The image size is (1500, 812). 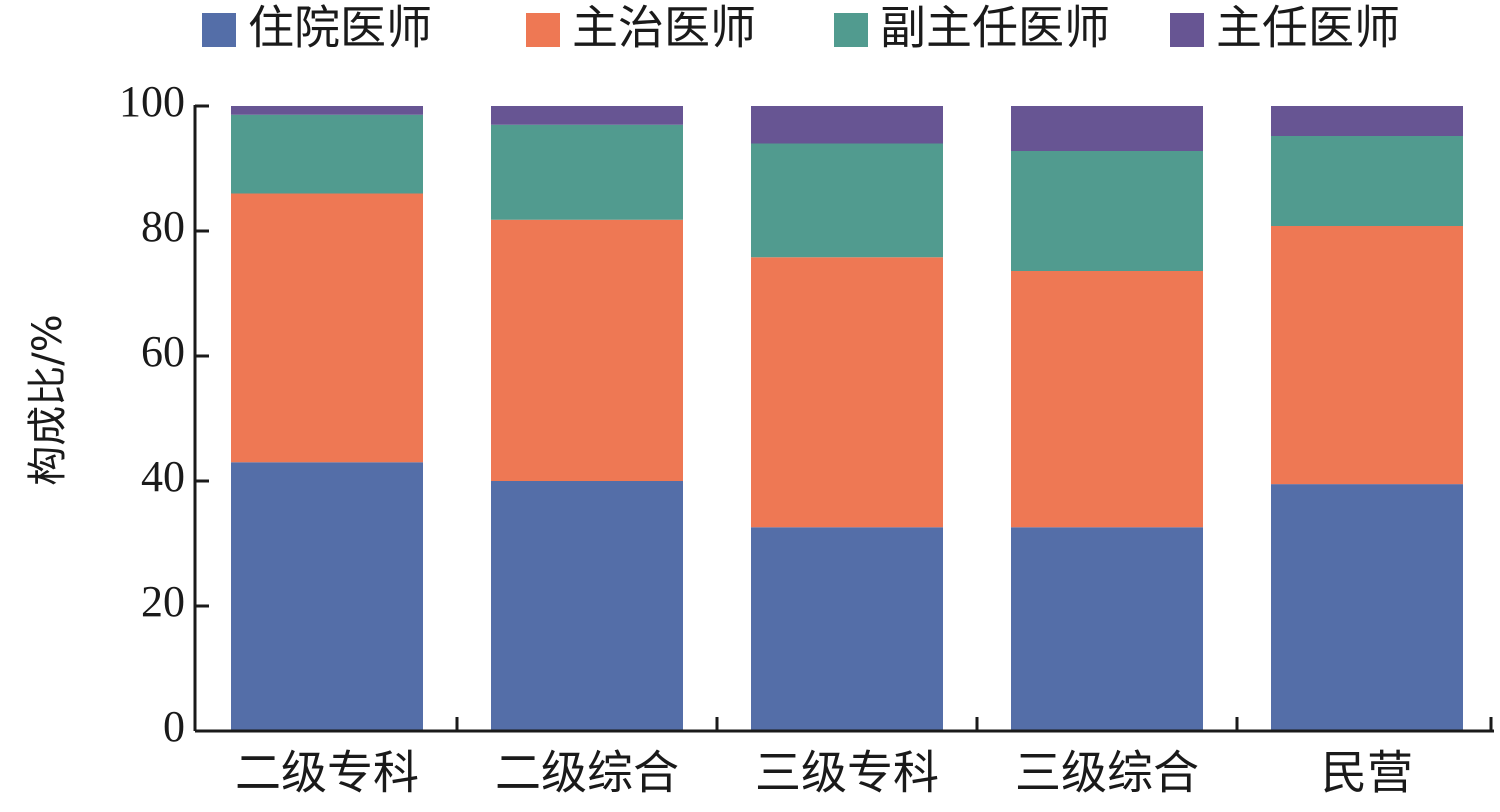 What do you see at coordinates (163, 476) in the screenshot?
I see `y-tick-label: 40` at bounding box center [163, 476].